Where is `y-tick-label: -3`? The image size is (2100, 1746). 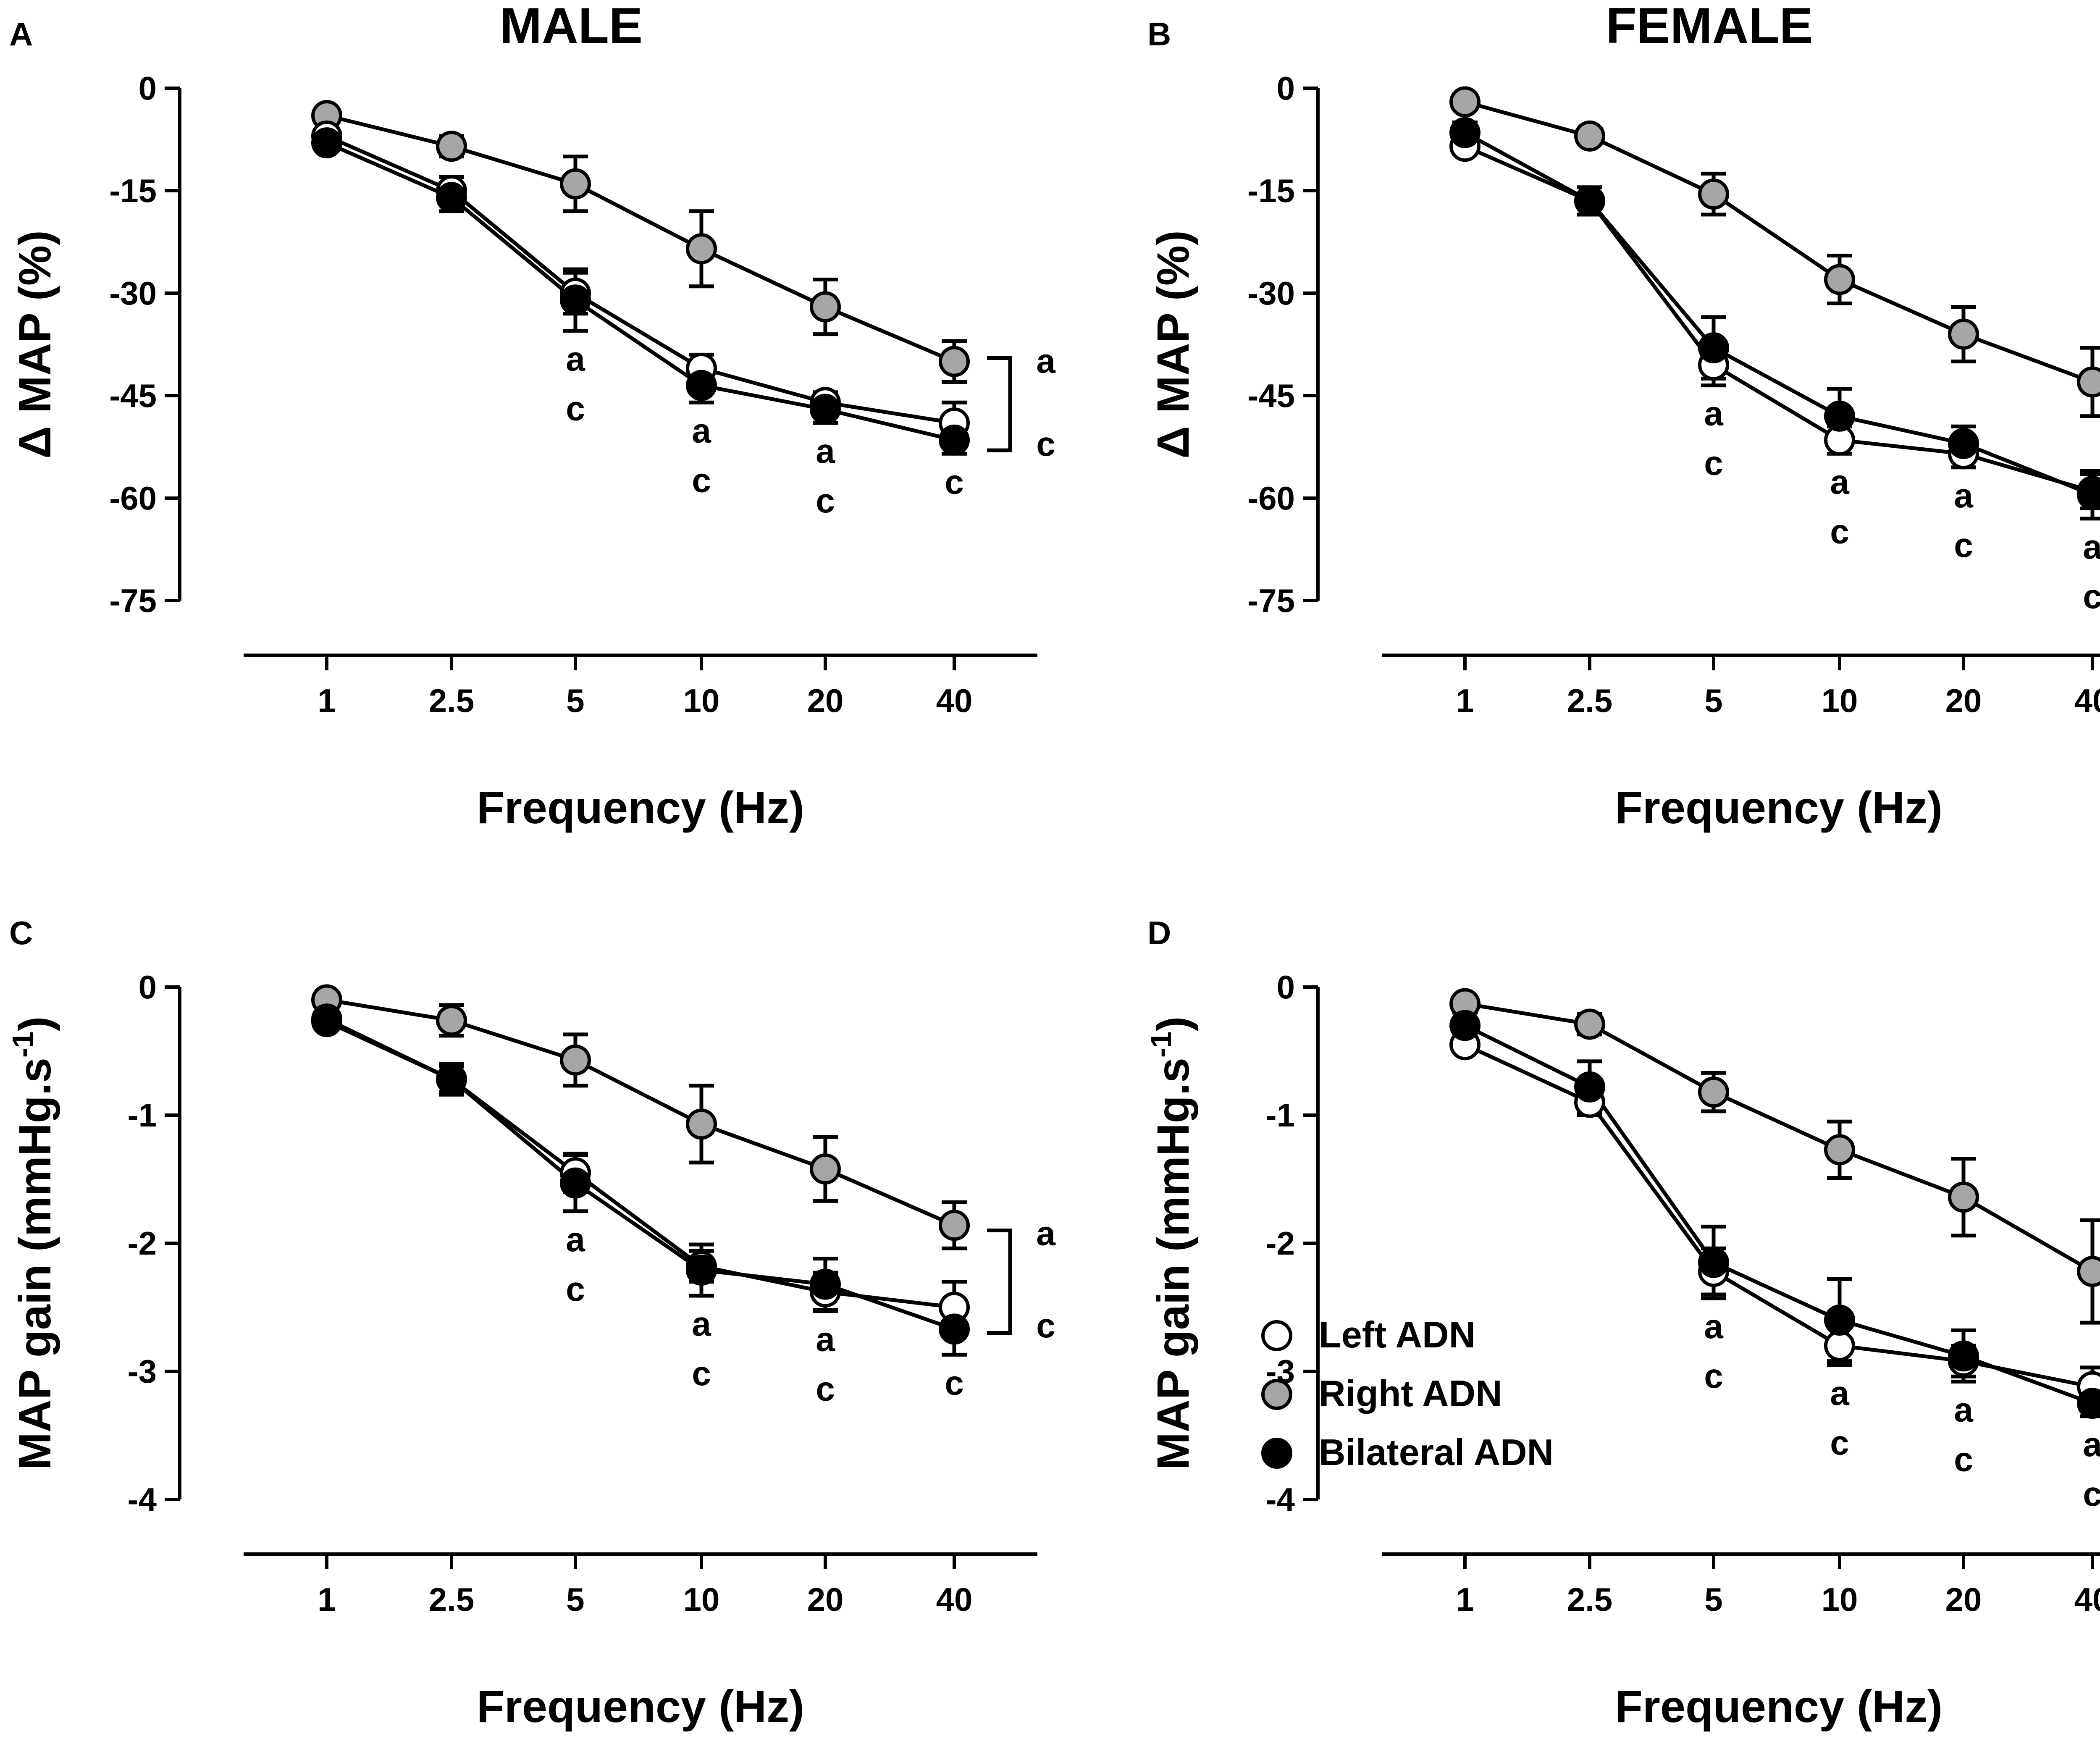
y-tick-label: -3 is located at coordinates (142, 1371).